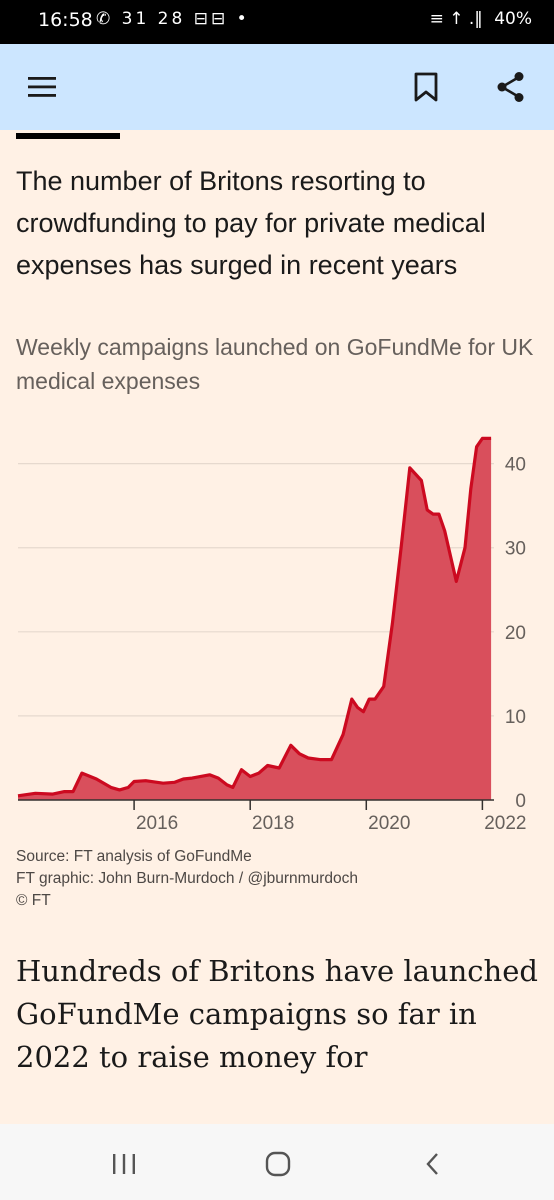 This screenshot has height=1200, width=554. I want to click on x-tick-label: 2020, so click(389, 823).